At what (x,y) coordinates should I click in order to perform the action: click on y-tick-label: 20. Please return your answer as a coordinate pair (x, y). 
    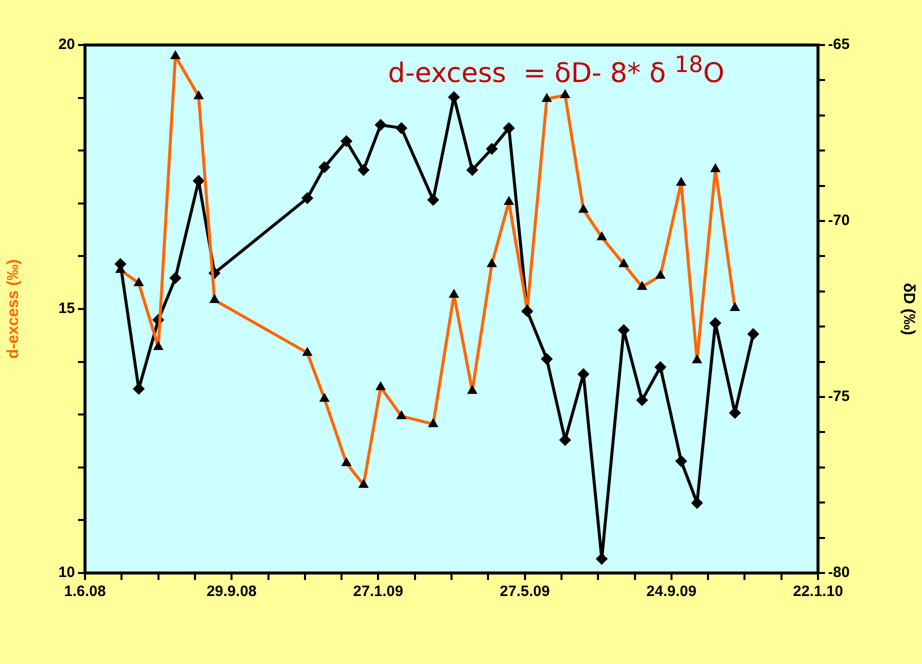
    Looking at the image, I should click on (66, 45).